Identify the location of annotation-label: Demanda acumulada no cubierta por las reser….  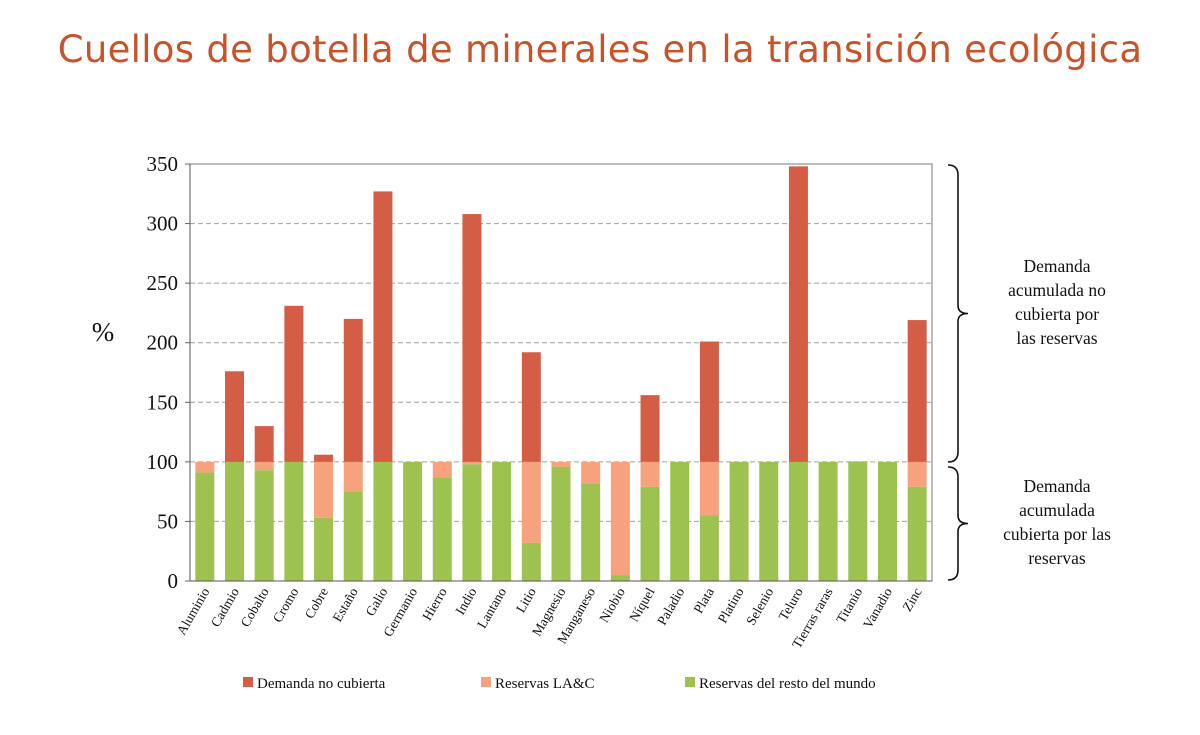
(1057, 302).